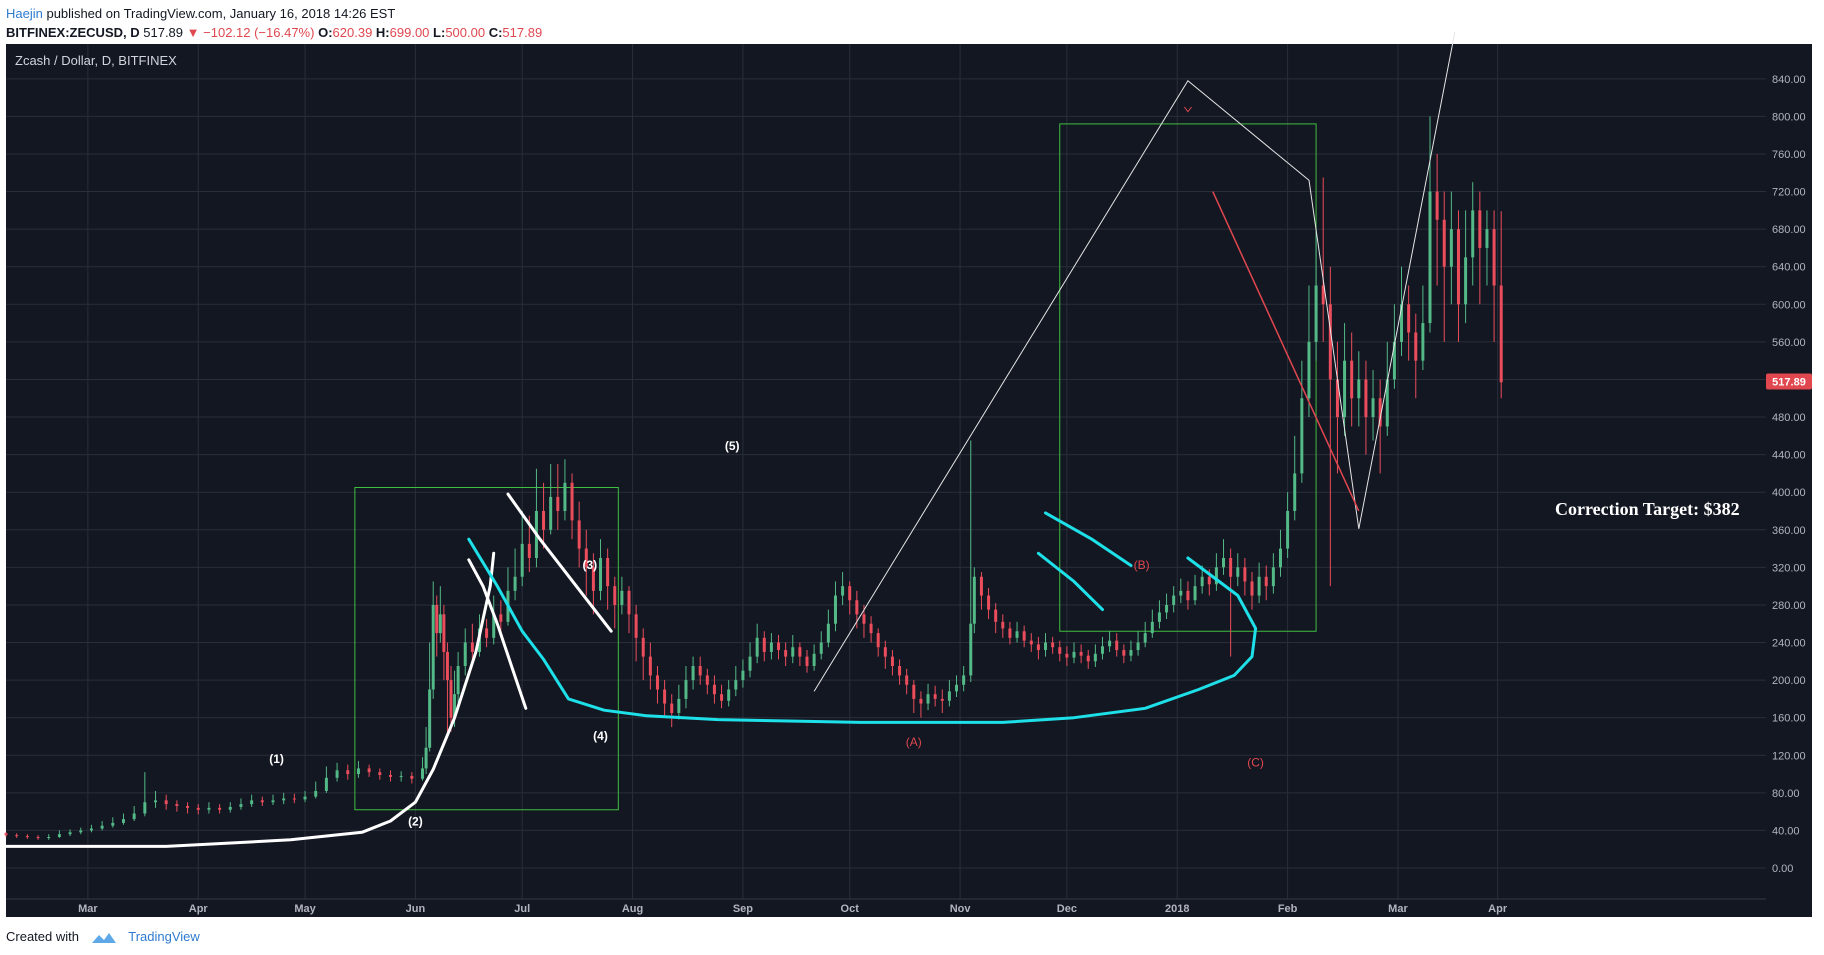  I want to click on price-tick-label: 760.00, so click(1789, 155).